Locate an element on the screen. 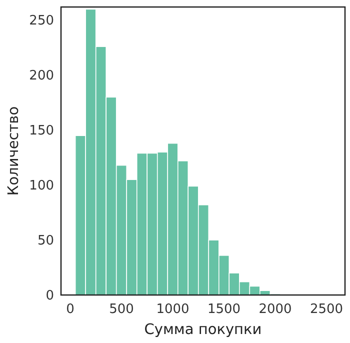  y-tick-label: 200 is located at coordinates (41, 76).